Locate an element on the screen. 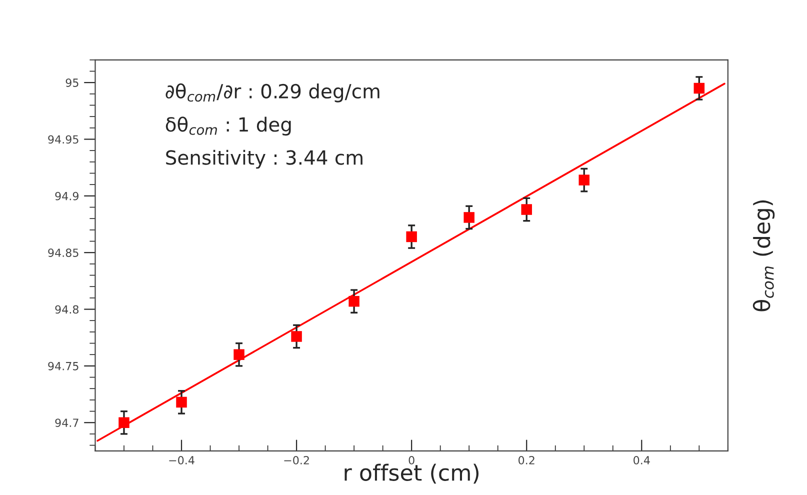 The image size is (807, 495). y-tick-label: 94.95 is located at coordinates (63, 139).